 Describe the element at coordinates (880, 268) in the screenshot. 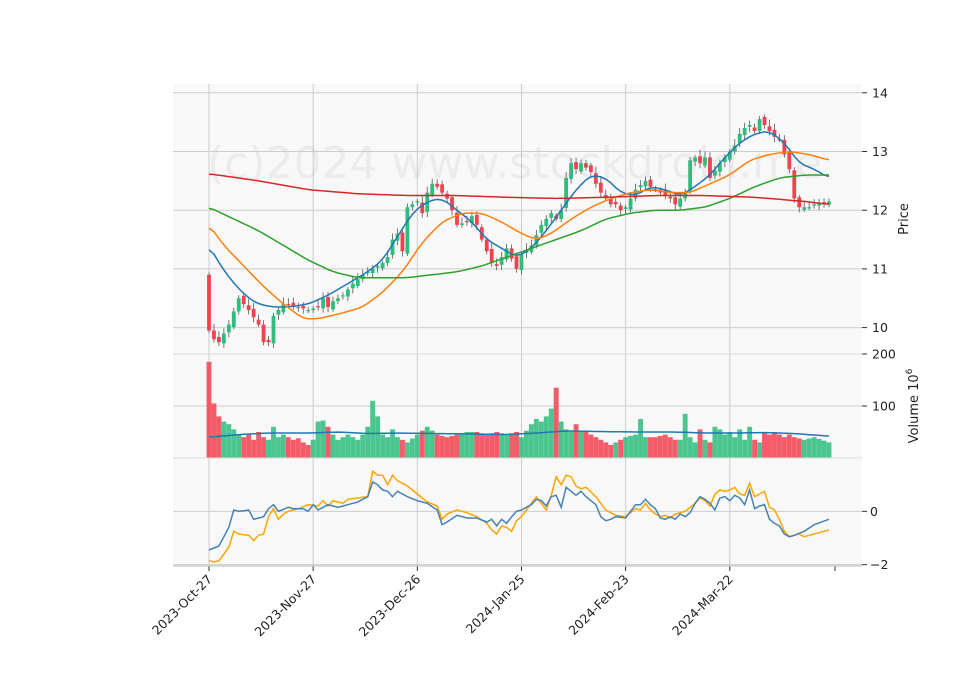

I see `price-tick-label: 11` at that location.